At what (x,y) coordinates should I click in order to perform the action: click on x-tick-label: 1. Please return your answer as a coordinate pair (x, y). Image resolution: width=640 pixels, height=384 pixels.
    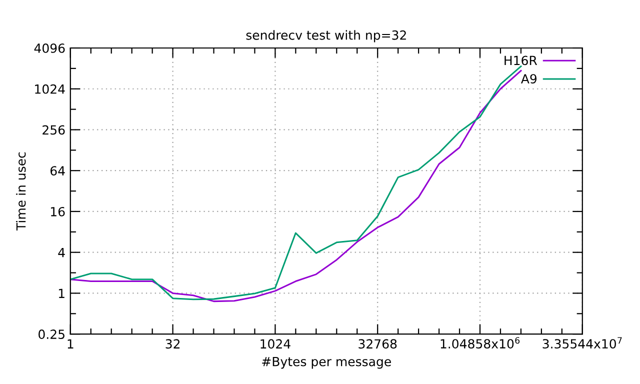
    Looking at the image, I should click on (71, 343).